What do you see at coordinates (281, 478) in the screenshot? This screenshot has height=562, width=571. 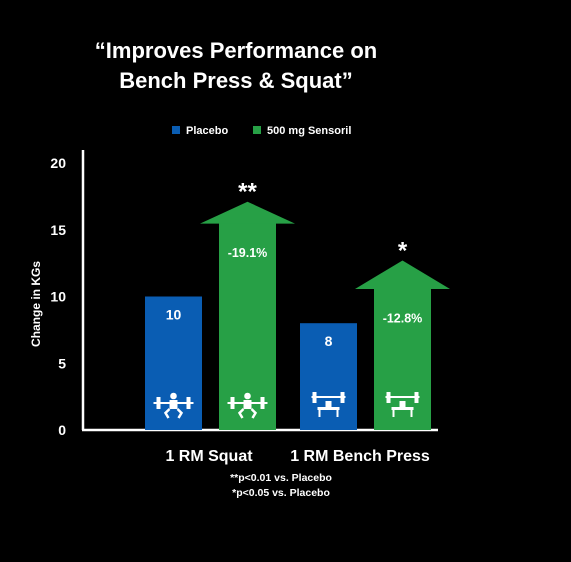 I see `footnote-p001: **p<0.01 vs. Placebo` at bounding box center [281, 478].